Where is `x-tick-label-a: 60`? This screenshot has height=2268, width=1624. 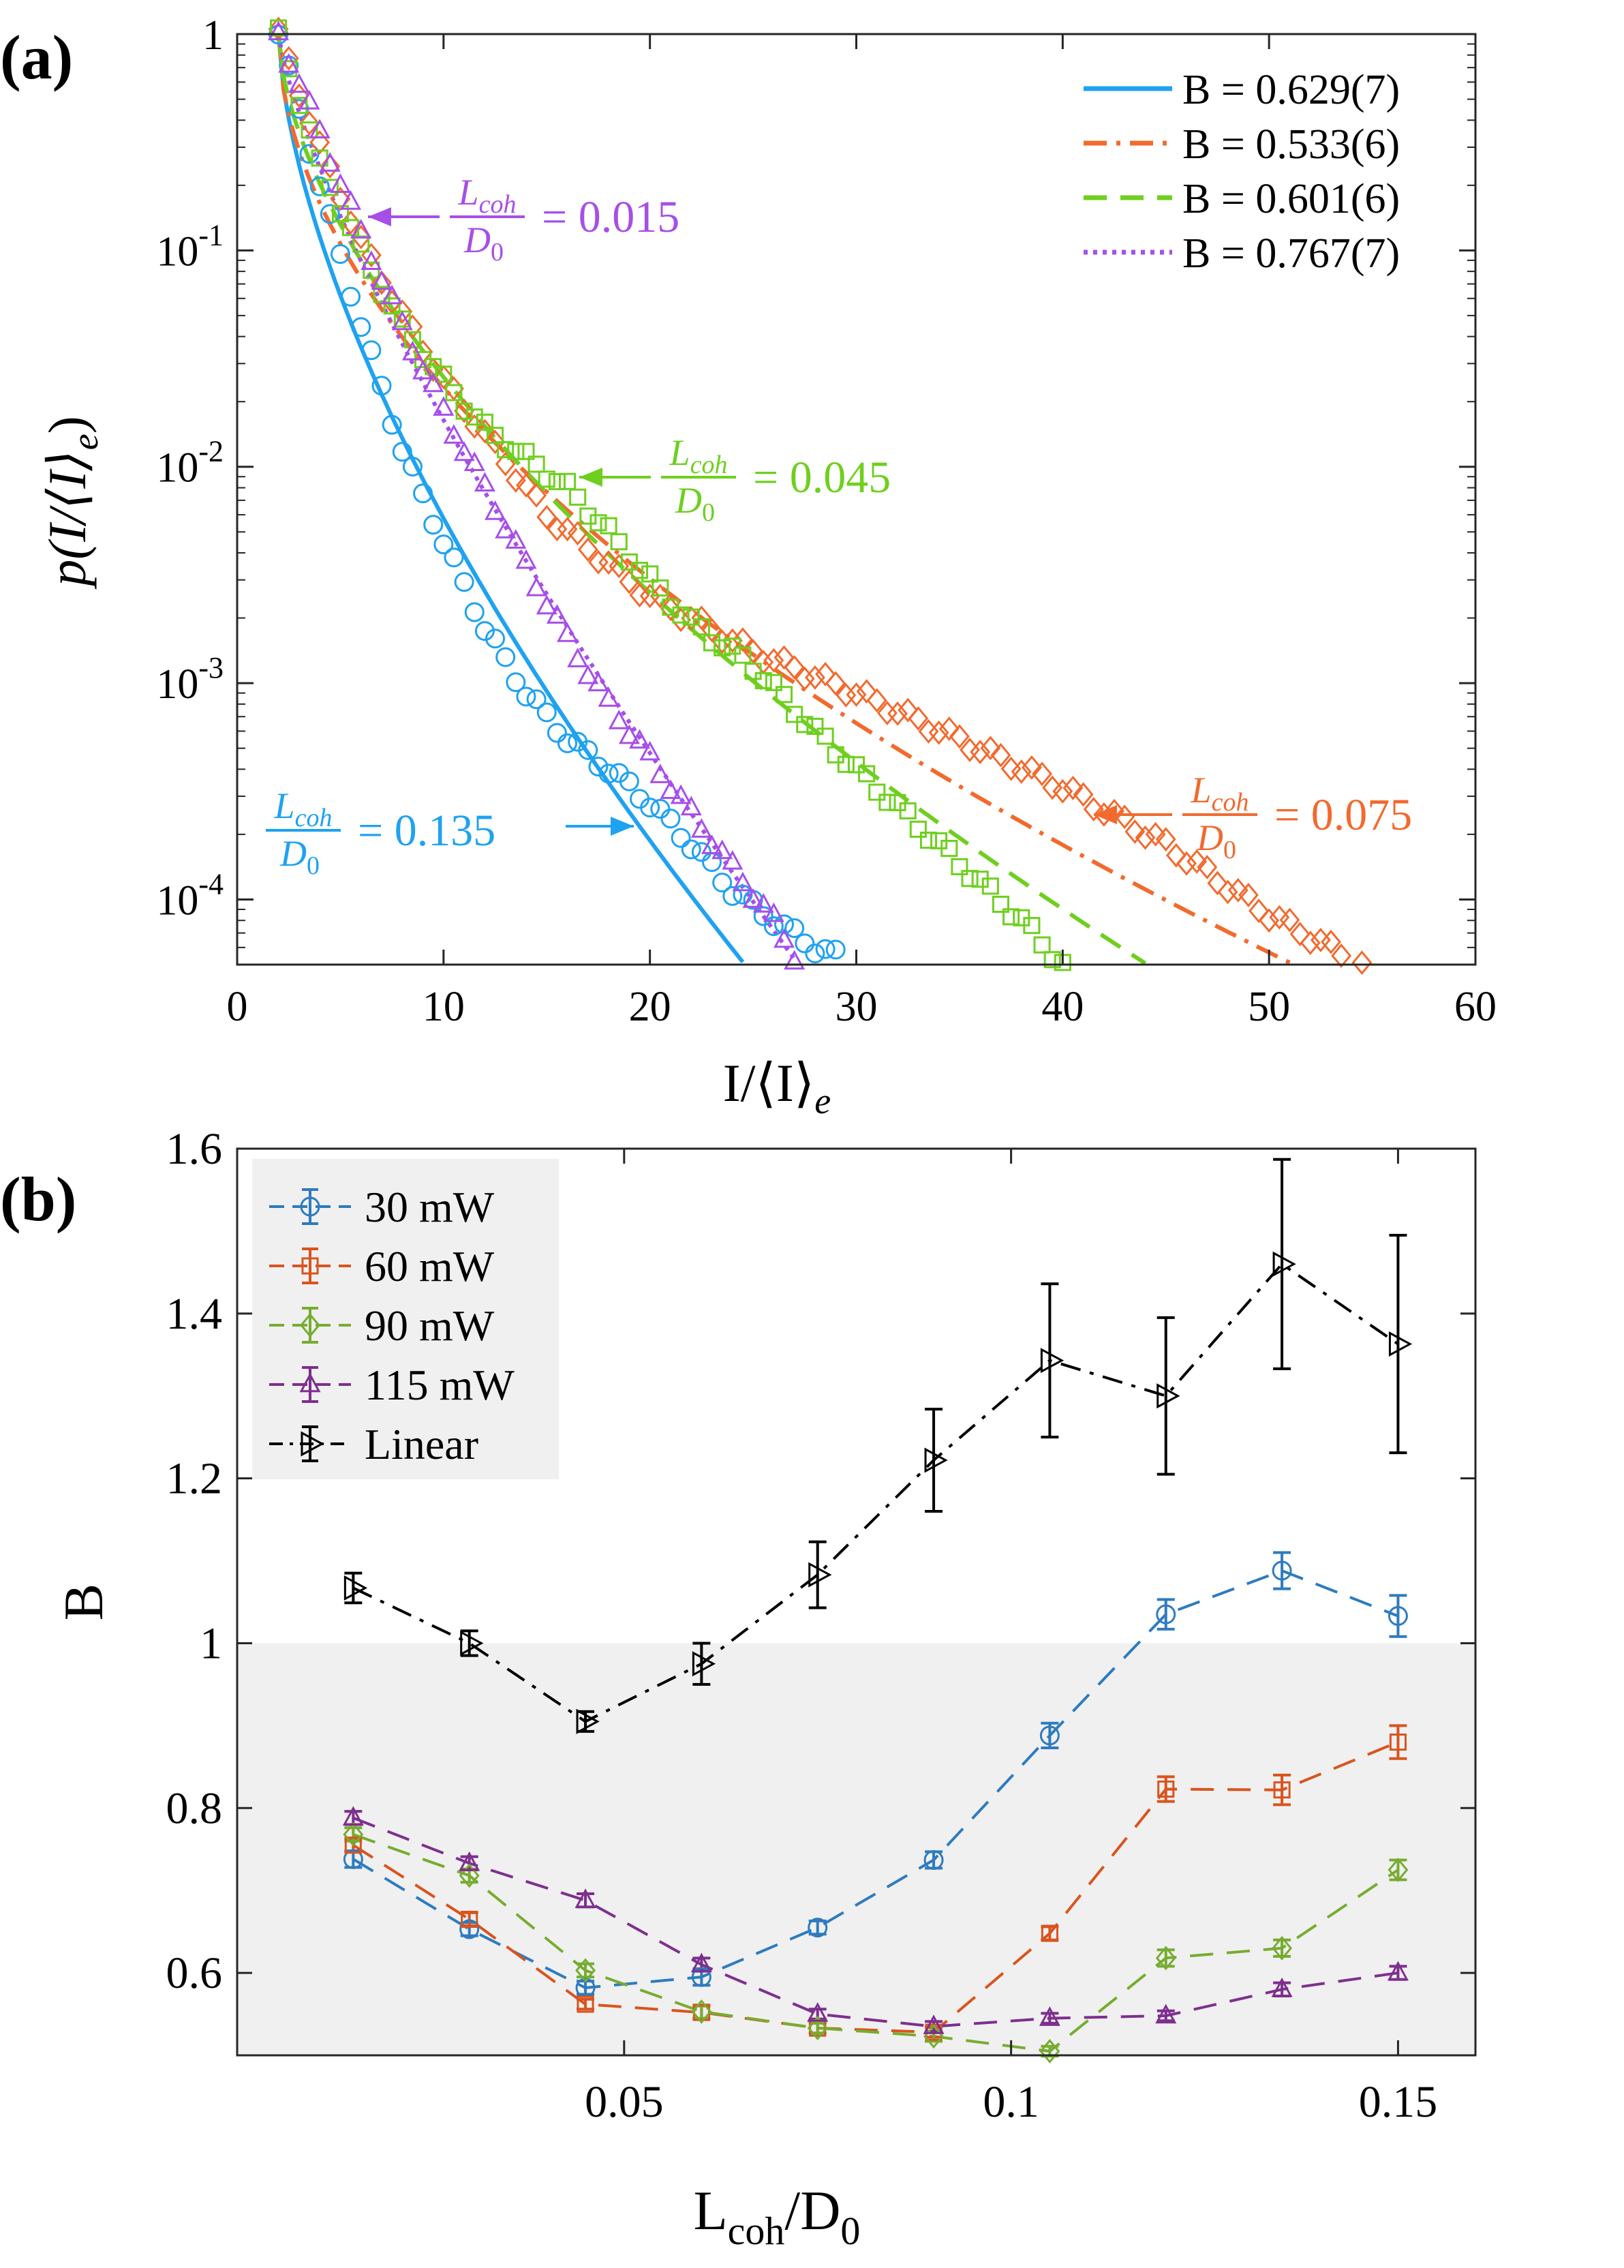 x-tick-label-a: 60 is located at coordinates (1475, 1007).